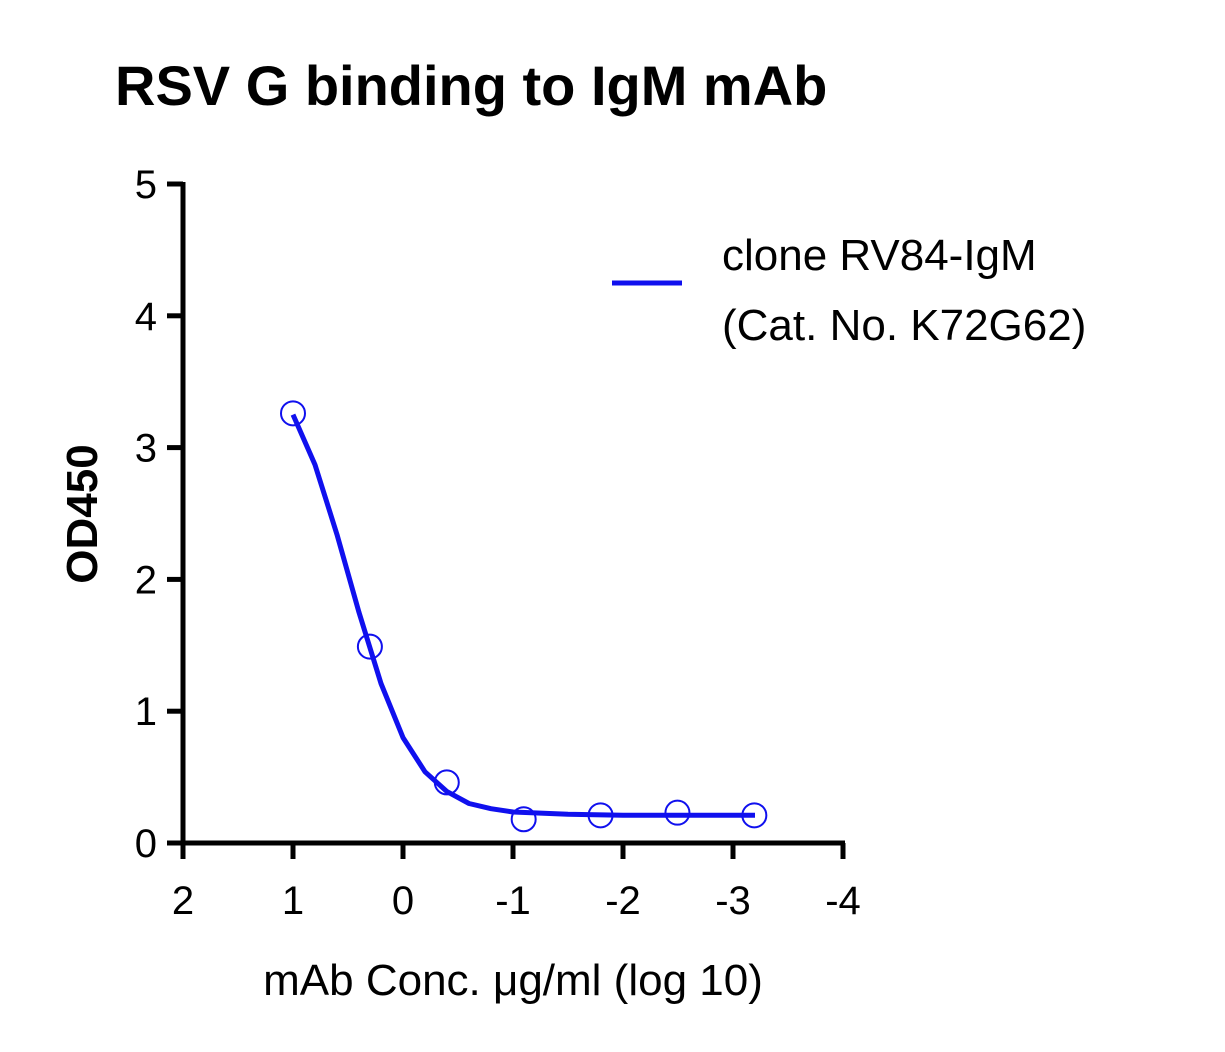 The image size is (1225, 1052). I want to click on y-tick-label: 2, so click(146, 580).